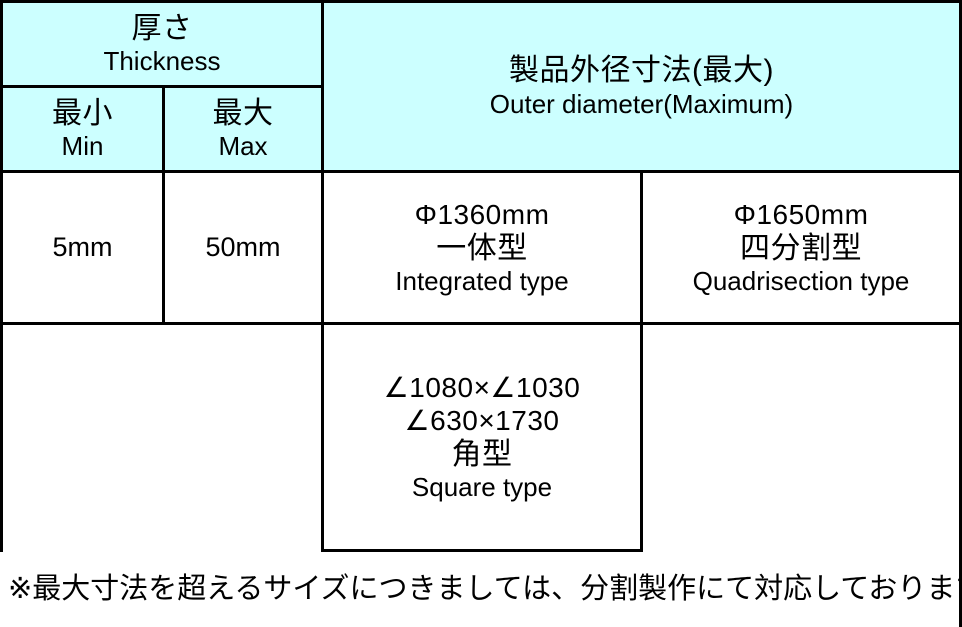  I want to click on cell-quadrisection-type: Φ1650mm 四分割型 Quadrisection type, so click(801, 247).